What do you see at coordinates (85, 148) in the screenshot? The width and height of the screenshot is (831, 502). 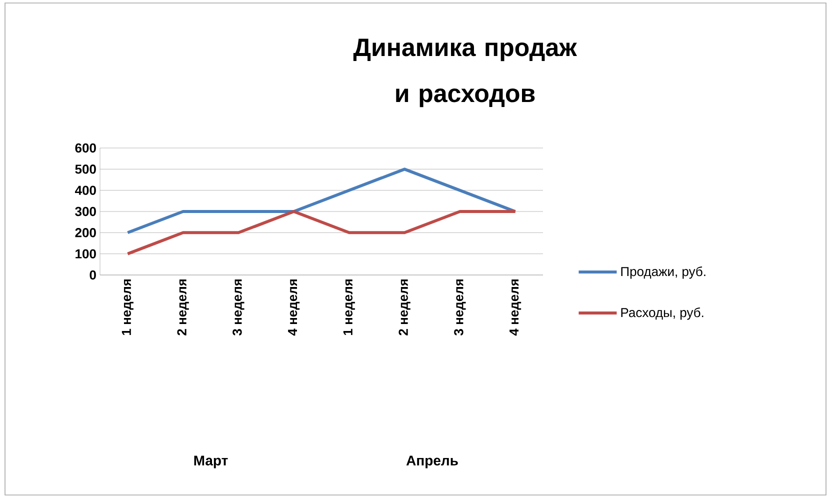 I see `y-tick-label: 600` at bounding box center [85, 148].